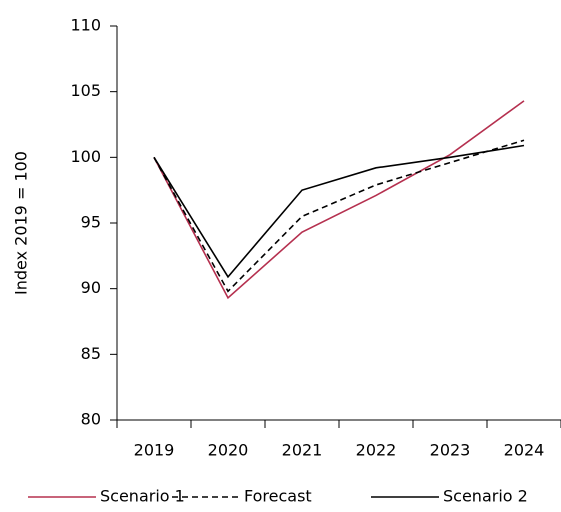 The height and width of the screenshot is (512, 561). I want to click on y-tick-label: 110, so click(85, 25).